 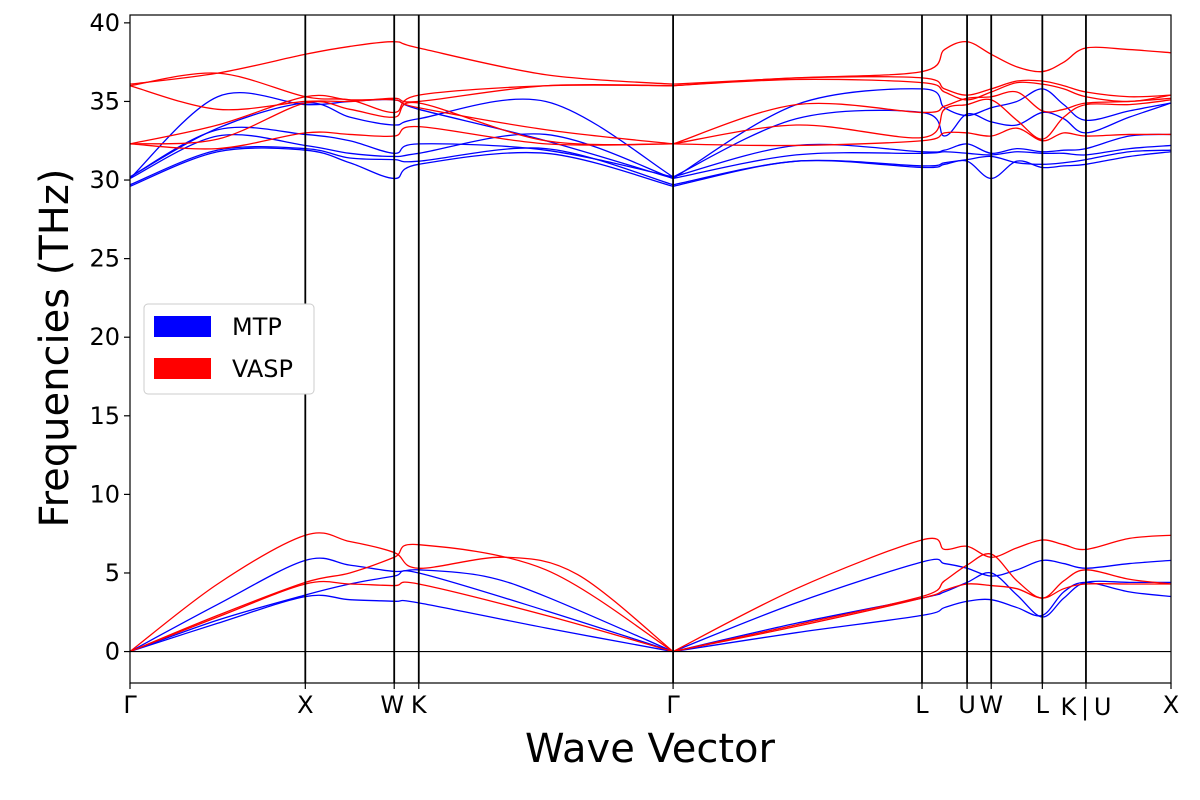 I want to click on x-tick-label: U, so click(x=967, y=705).